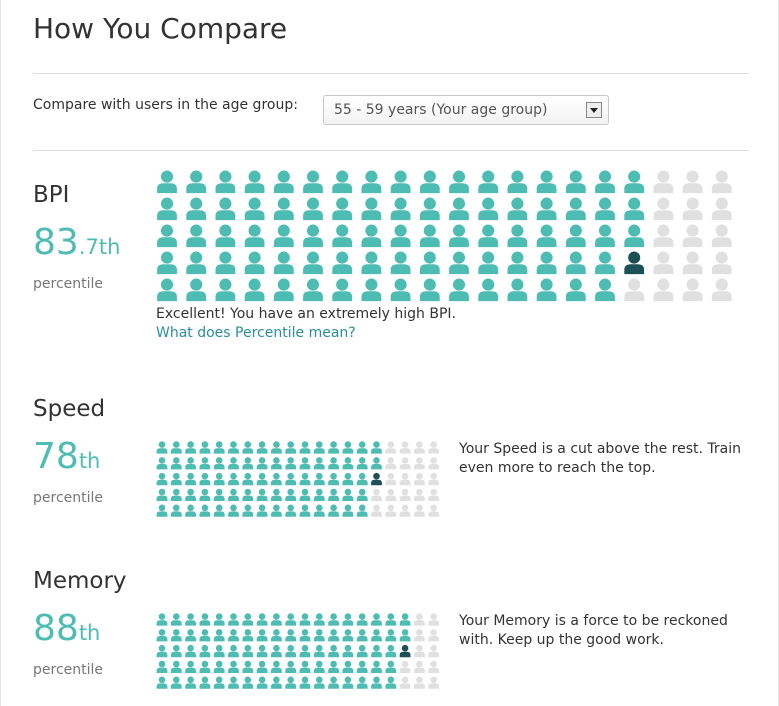  I want to click on percentile-whole: 83, so click(56, 242).